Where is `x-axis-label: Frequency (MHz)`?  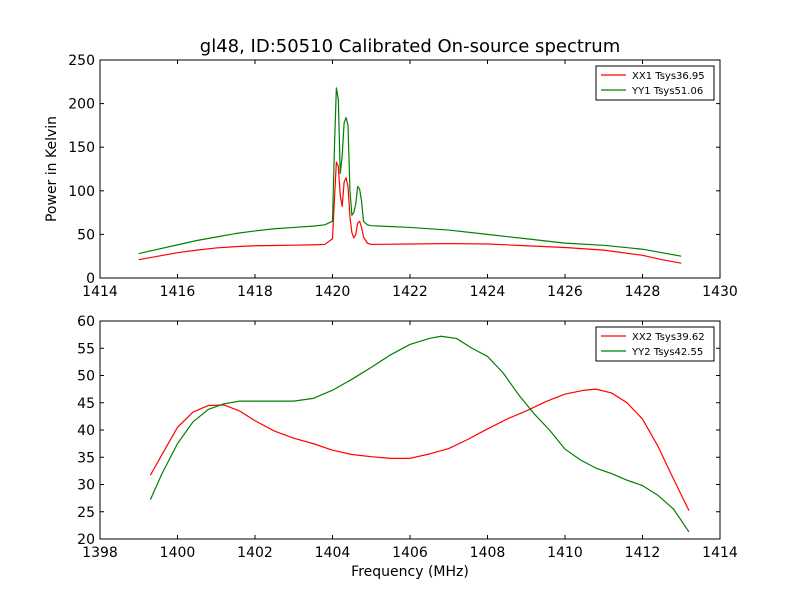 x-axis-label: Frequency (MHz) is located at coordinates (410, 572).